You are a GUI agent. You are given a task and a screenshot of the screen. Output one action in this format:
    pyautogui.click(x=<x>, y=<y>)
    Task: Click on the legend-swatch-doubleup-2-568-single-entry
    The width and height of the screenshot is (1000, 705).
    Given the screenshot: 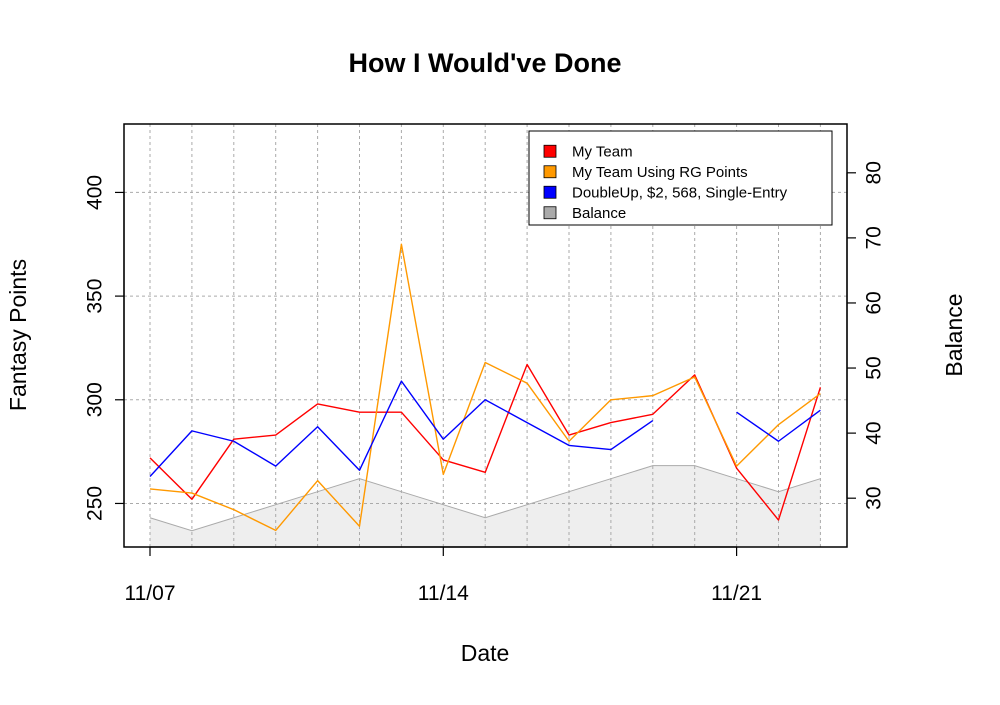 What is the action you would take?
    pyautogui.click(x=550, y=192)
    